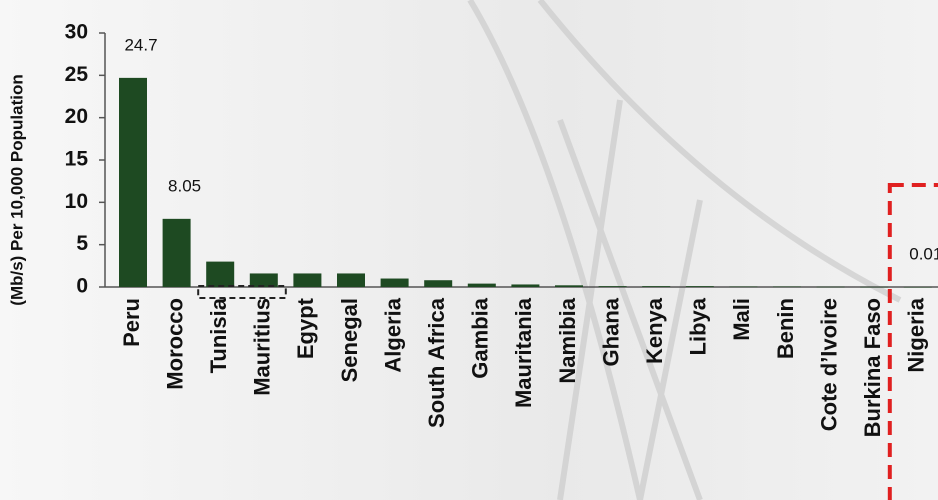 The image size is (938, 500). Describe the element at coordinates (305, 328) in the screenshot. I see `x-tick-label: Egypt` at that location.